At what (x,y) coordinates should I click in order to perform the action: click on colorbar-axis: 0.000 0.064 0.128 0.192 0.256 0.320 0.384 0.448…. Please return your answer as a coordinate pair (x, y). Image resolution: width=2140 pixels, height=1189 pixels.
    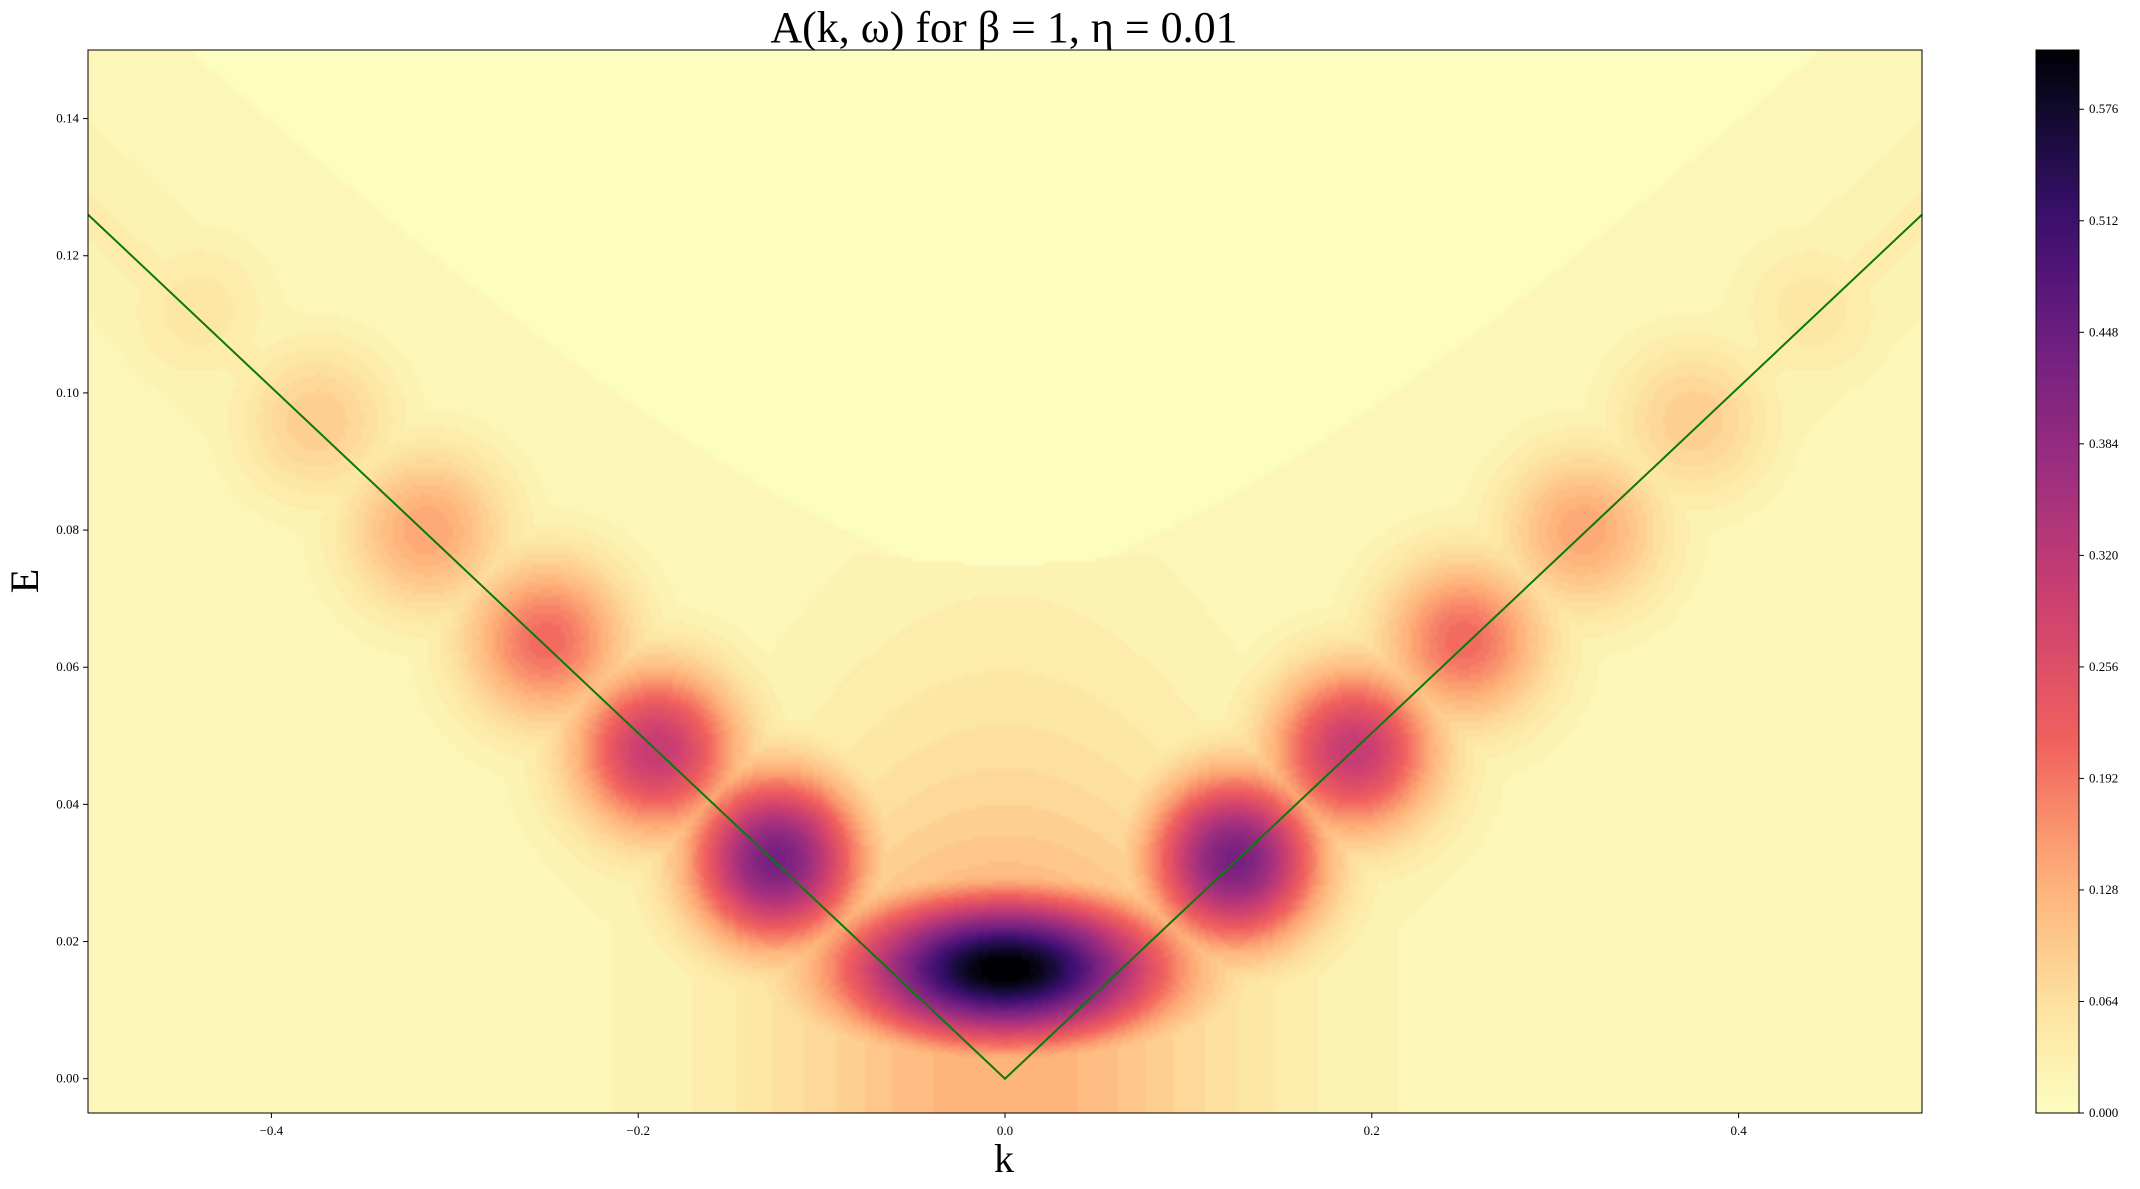
    Looking at the image, I should click on (2099, 610).